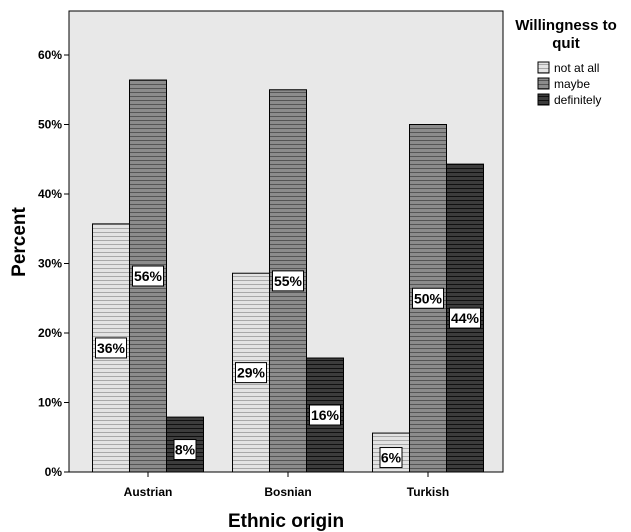  I want to click on legend-title-line-1: Willingness to, so click(566, 25).